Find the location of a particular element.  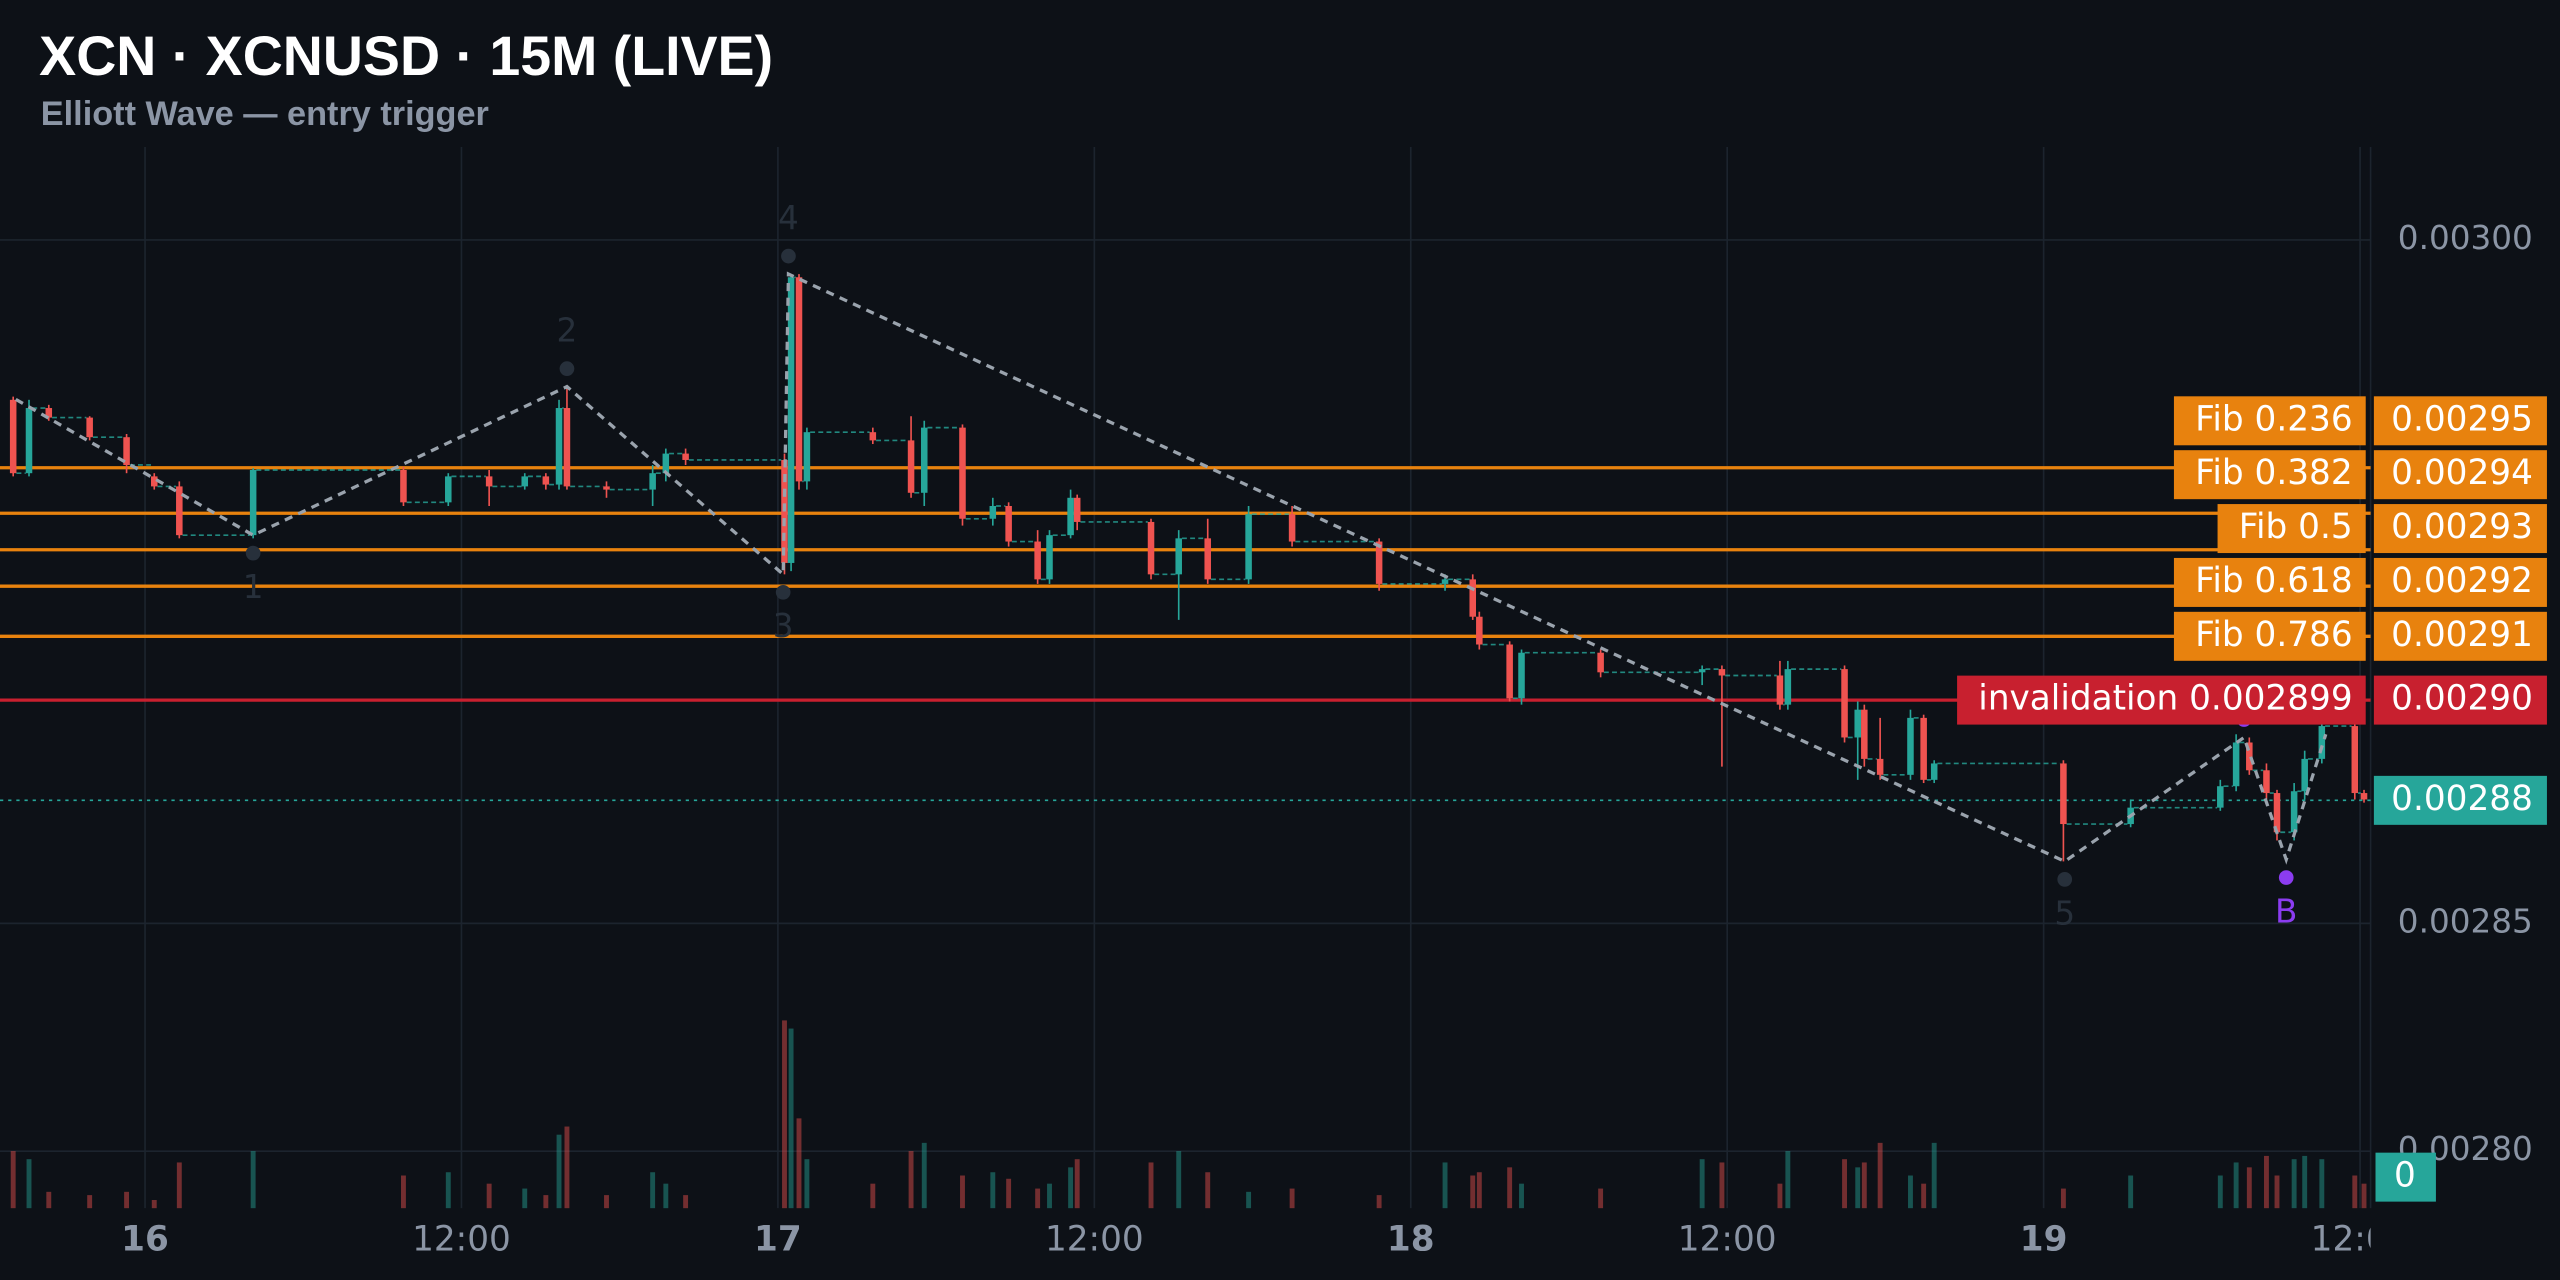

wave-label: B is located at coordinates (2286, 911).